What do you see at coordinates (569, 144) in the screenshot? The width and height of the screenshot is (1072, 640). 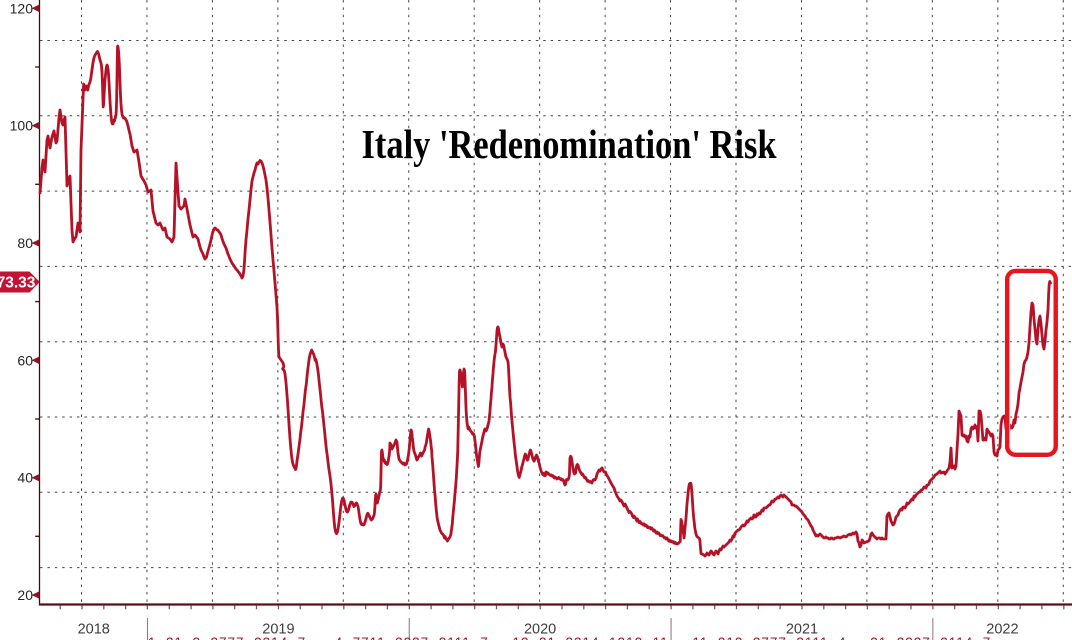 I see `svg-text: Italy 'Redenomination' Risk` at bounding box center [569, 144].